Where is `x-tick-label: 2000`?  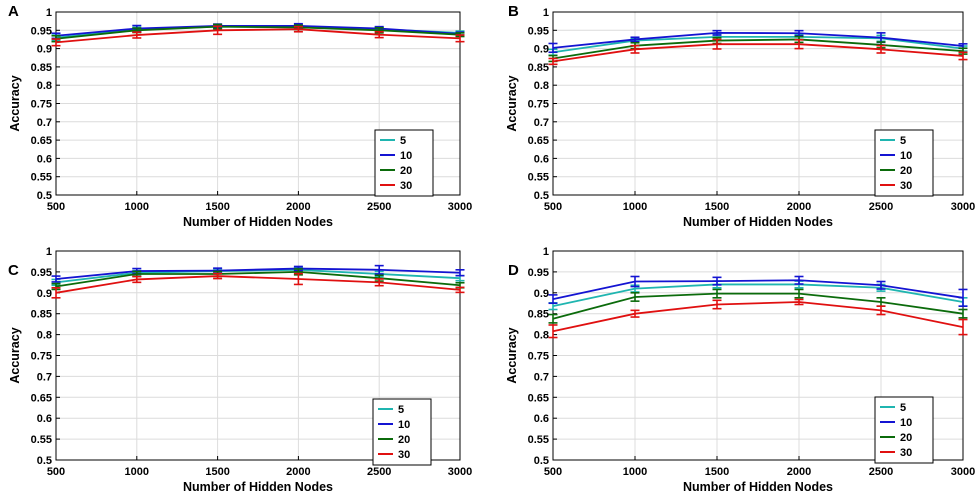
x-tick-label: 2000 is located at coordinates (298, 207).